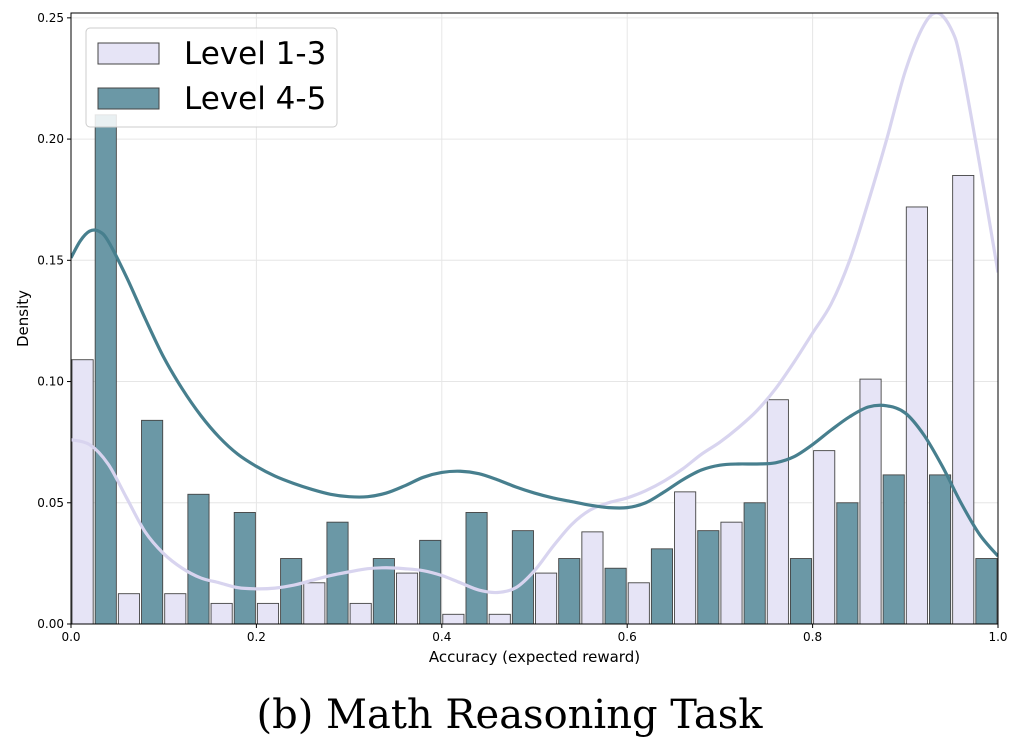 The height and width of the screenshot is (752, 1019). I want to click on x-tick-label: 0.8, so click(812, 637).